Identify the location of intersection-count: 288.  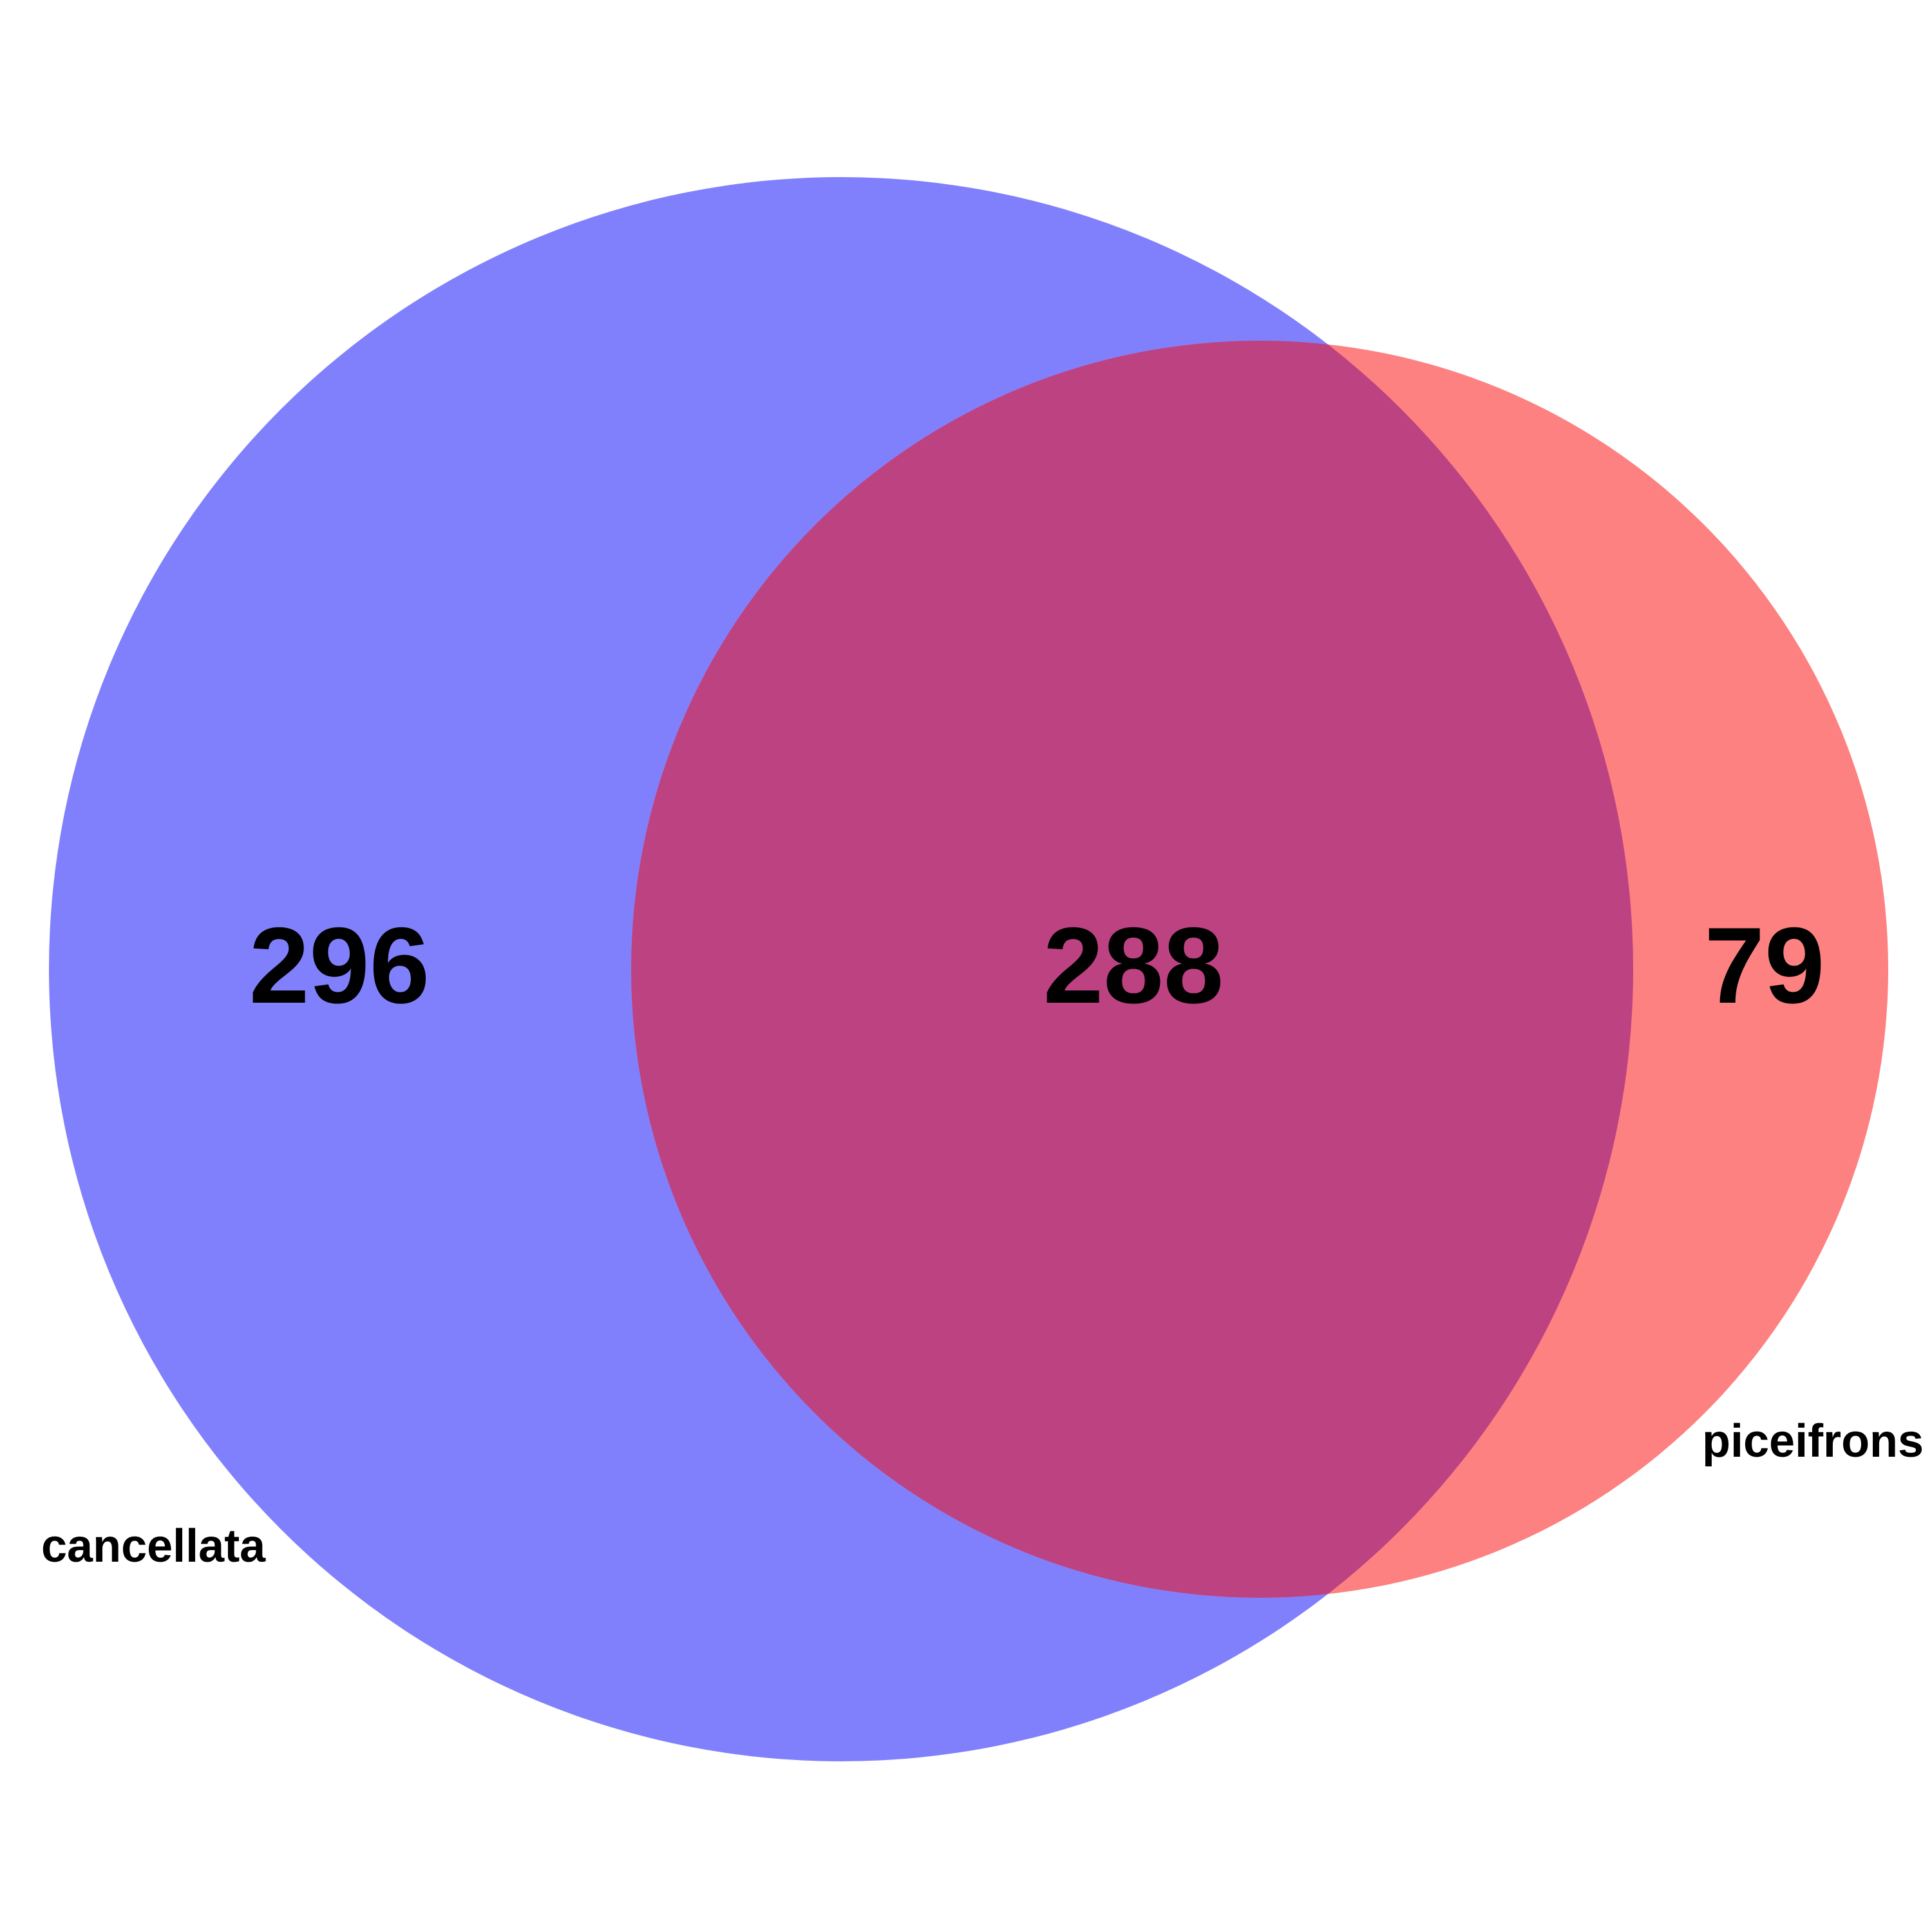
(1133, 966).